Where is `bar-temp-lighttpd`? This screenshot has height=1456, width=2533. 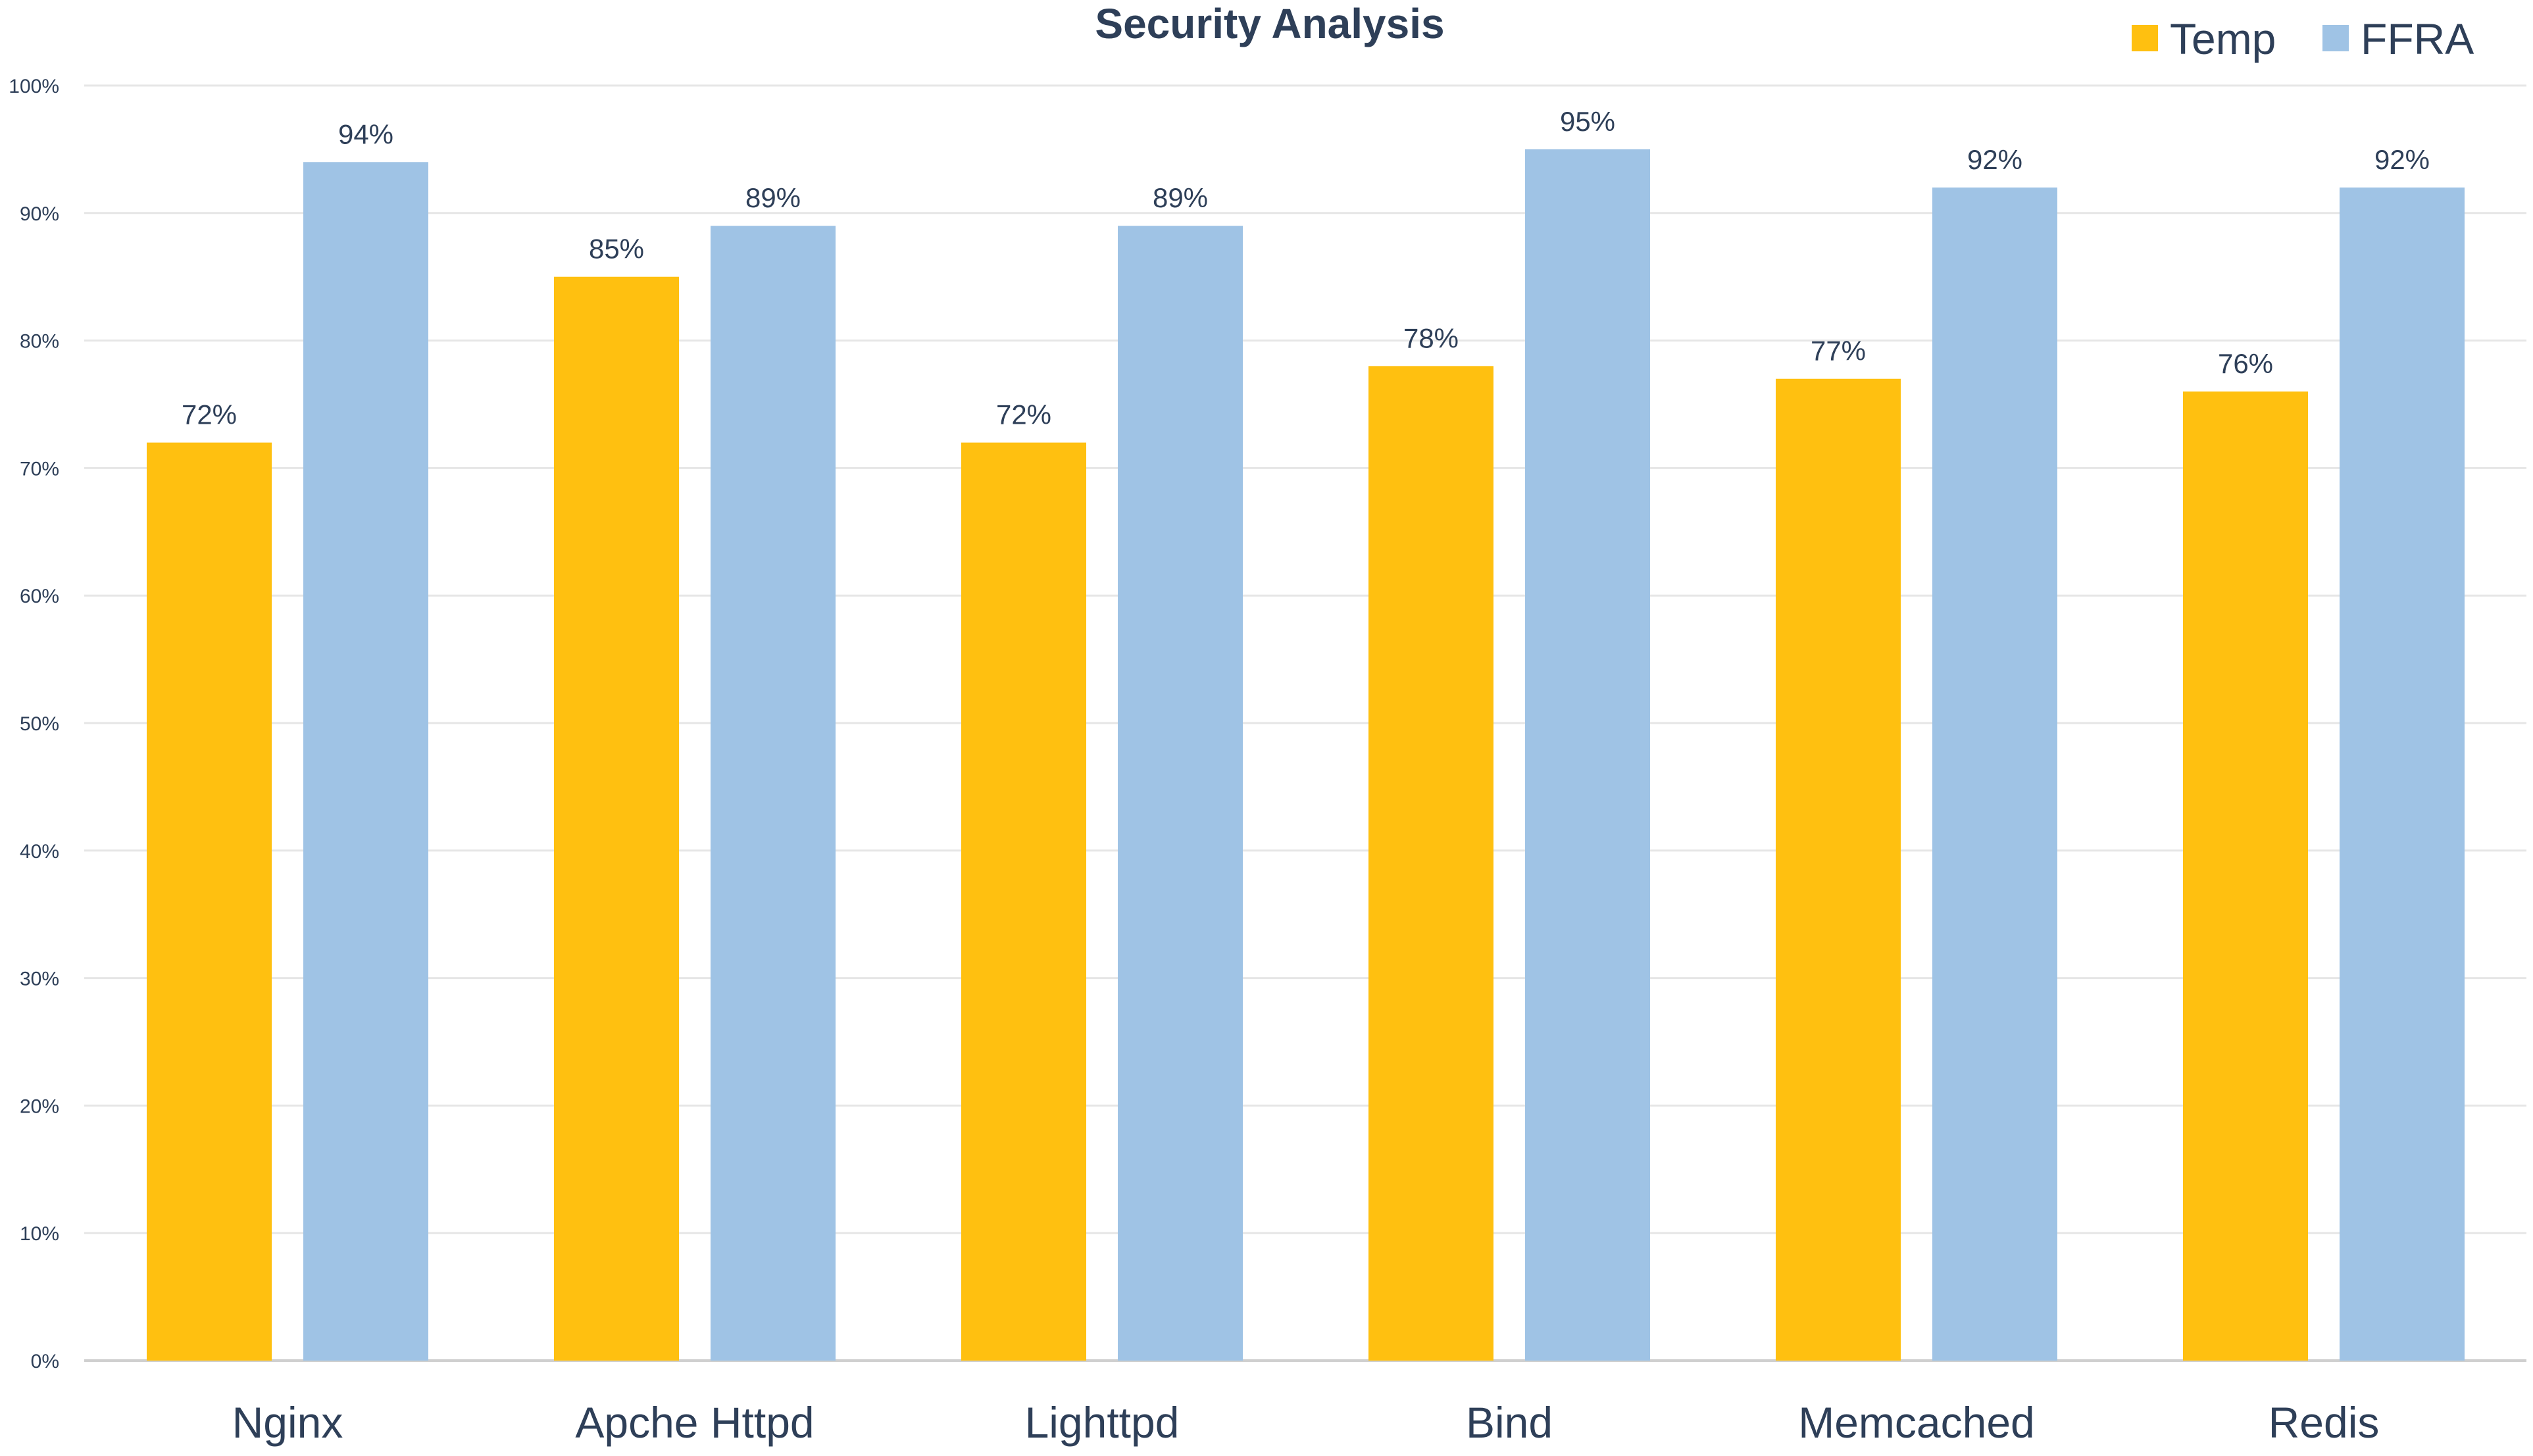 bar-temp-lighttpd is located at coordinates (1023, 901).